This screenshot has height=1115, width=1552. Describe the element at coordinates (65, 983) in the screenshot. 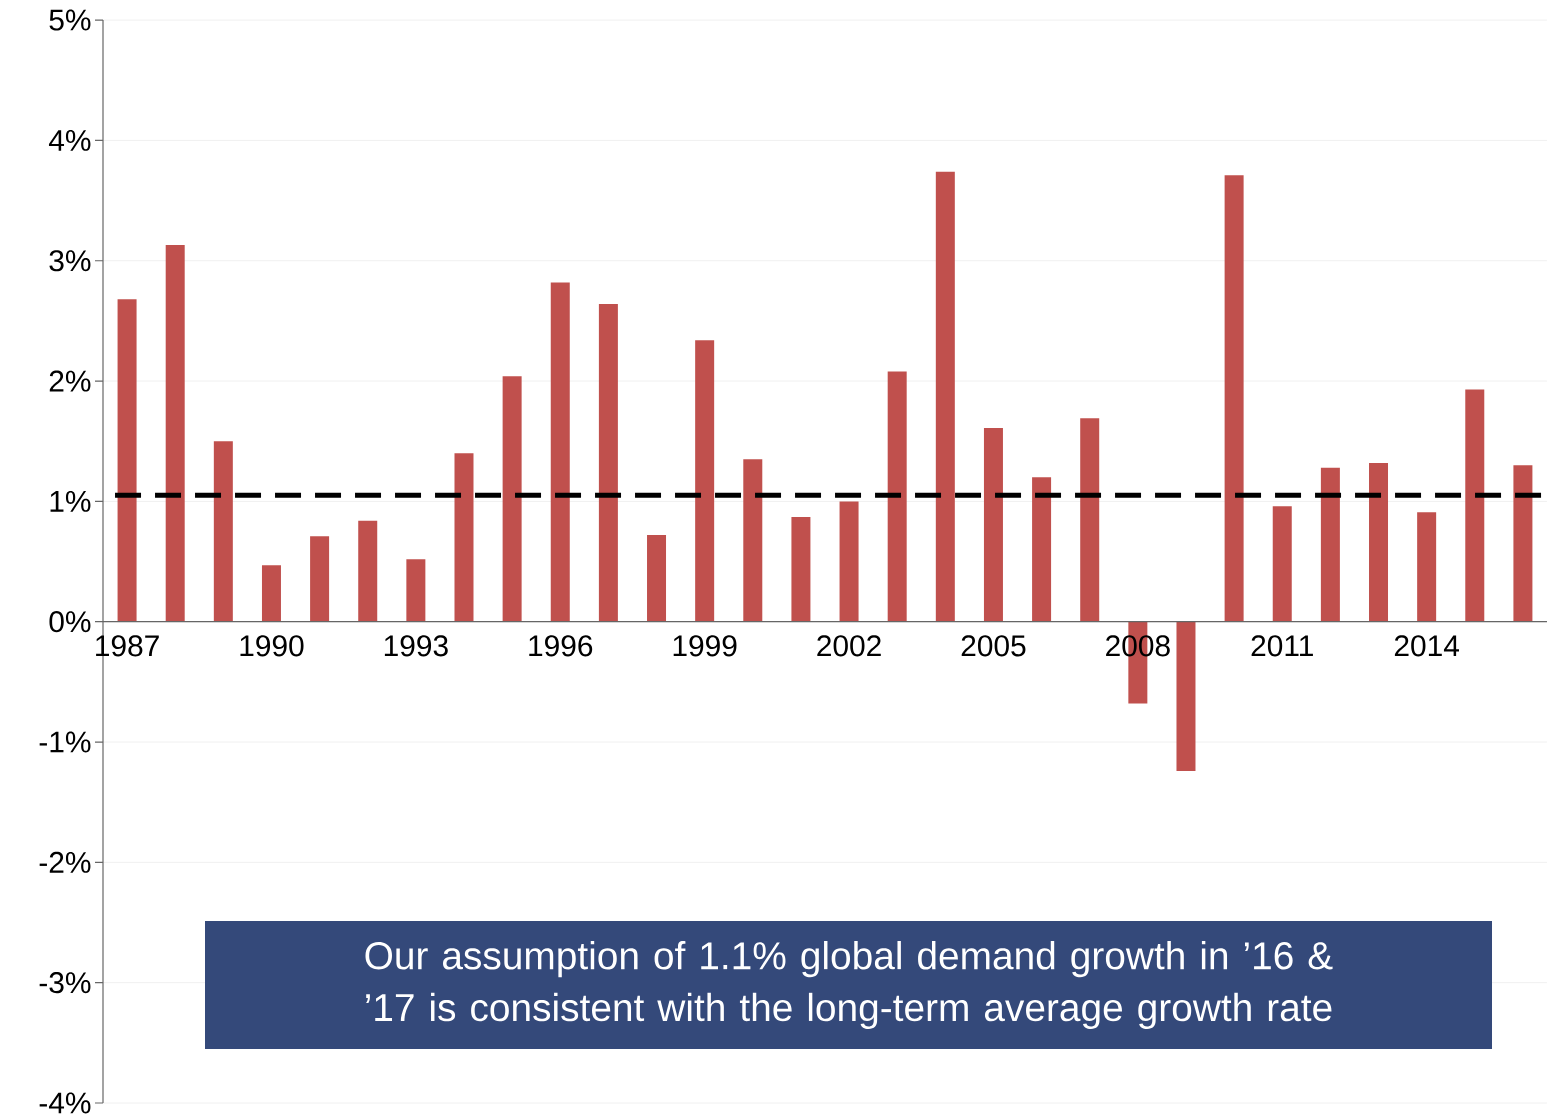

I see `y-tick-label: -3%` at that location.